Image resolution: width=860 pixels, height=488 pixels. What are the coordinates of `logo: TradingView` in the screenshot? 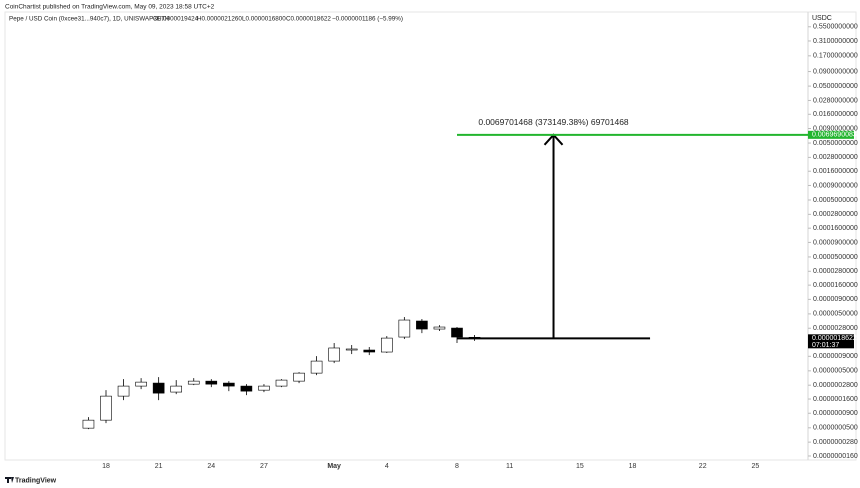 It's located at (31, 480).